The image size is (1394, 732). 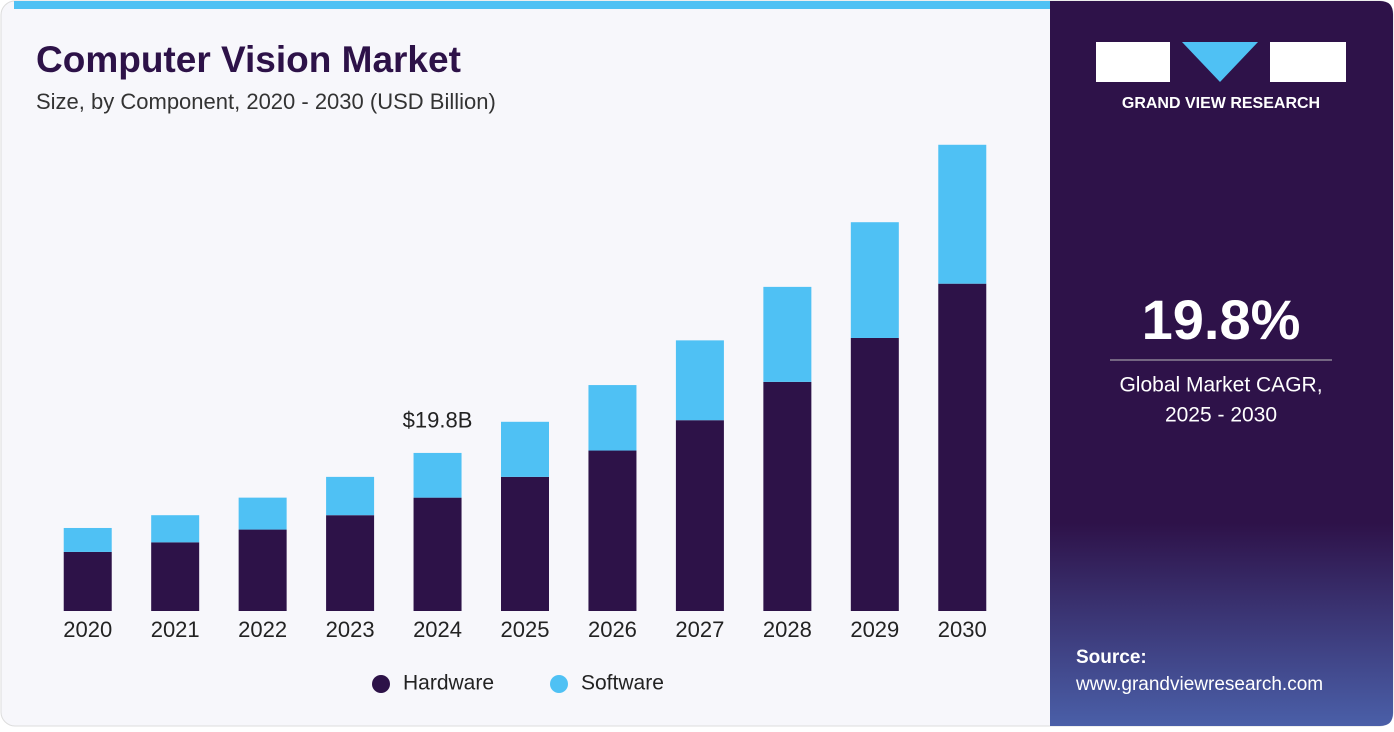 I want to click on cagr-label: 2025 - 2030, so click(x=1221, y=415).